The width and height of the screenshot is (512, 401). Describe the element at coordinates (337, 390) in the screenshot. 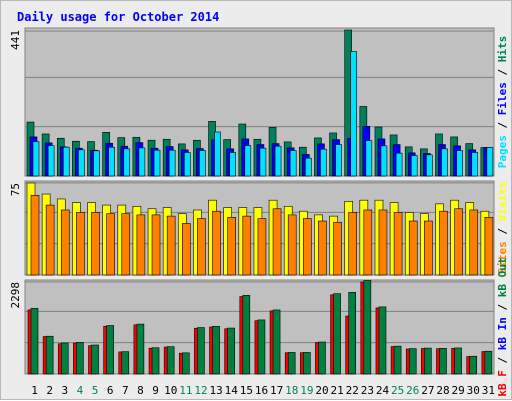

I see `x-tick-label: 21` at that location.